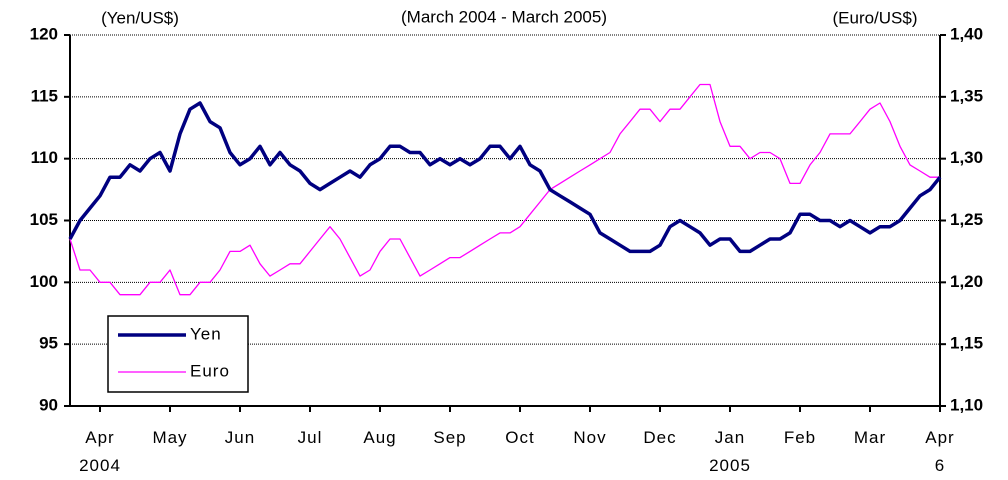  I want to click on x-tick-label: Apr 2004, so click(100, 451).